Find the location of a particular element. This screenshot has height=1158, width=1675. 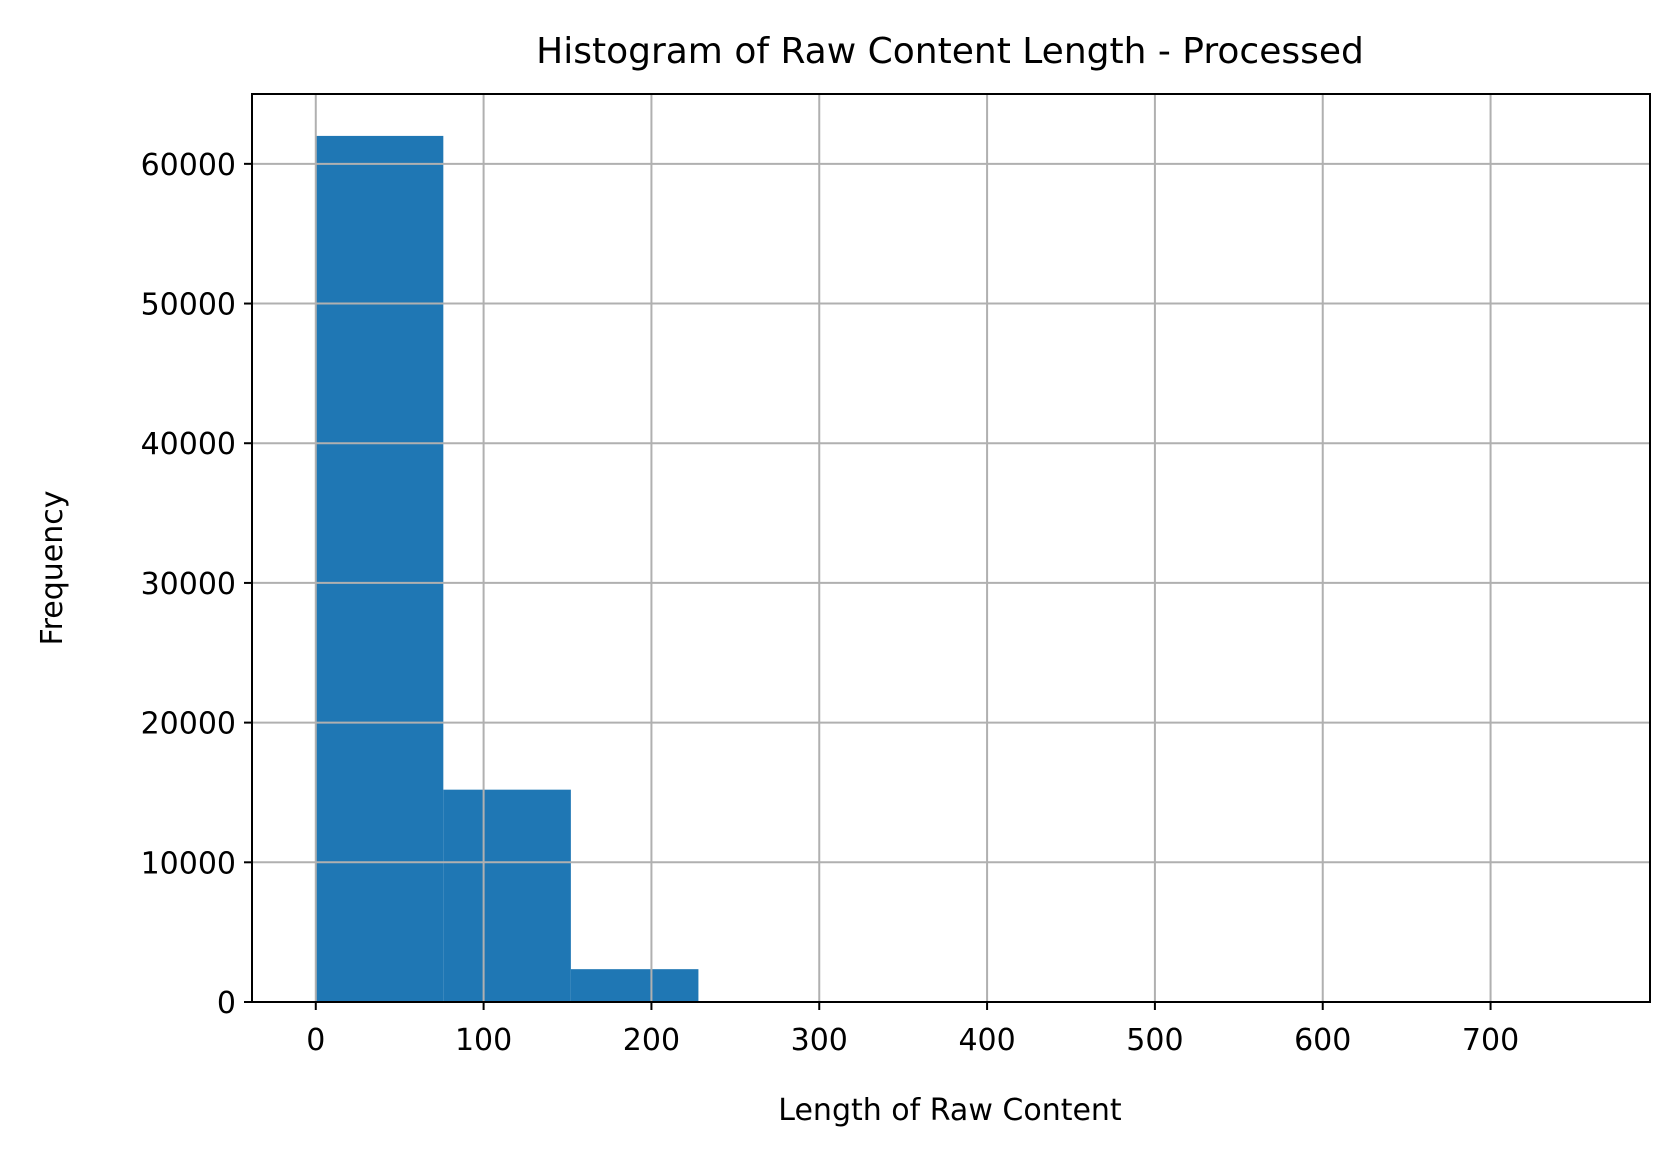

x-tick-label: 200 is located at coordinates (651, 1040).